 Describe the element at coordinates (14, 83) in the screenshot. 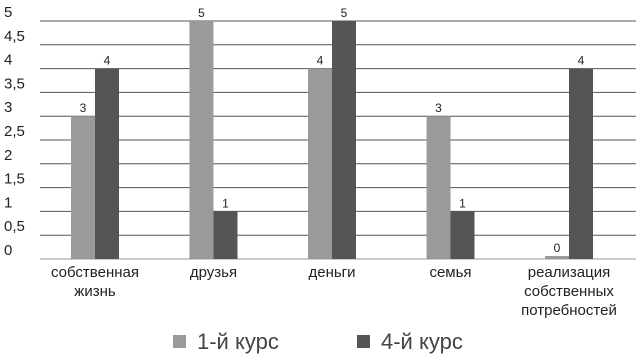

I see `y-tick-label: 3,5` at that location.